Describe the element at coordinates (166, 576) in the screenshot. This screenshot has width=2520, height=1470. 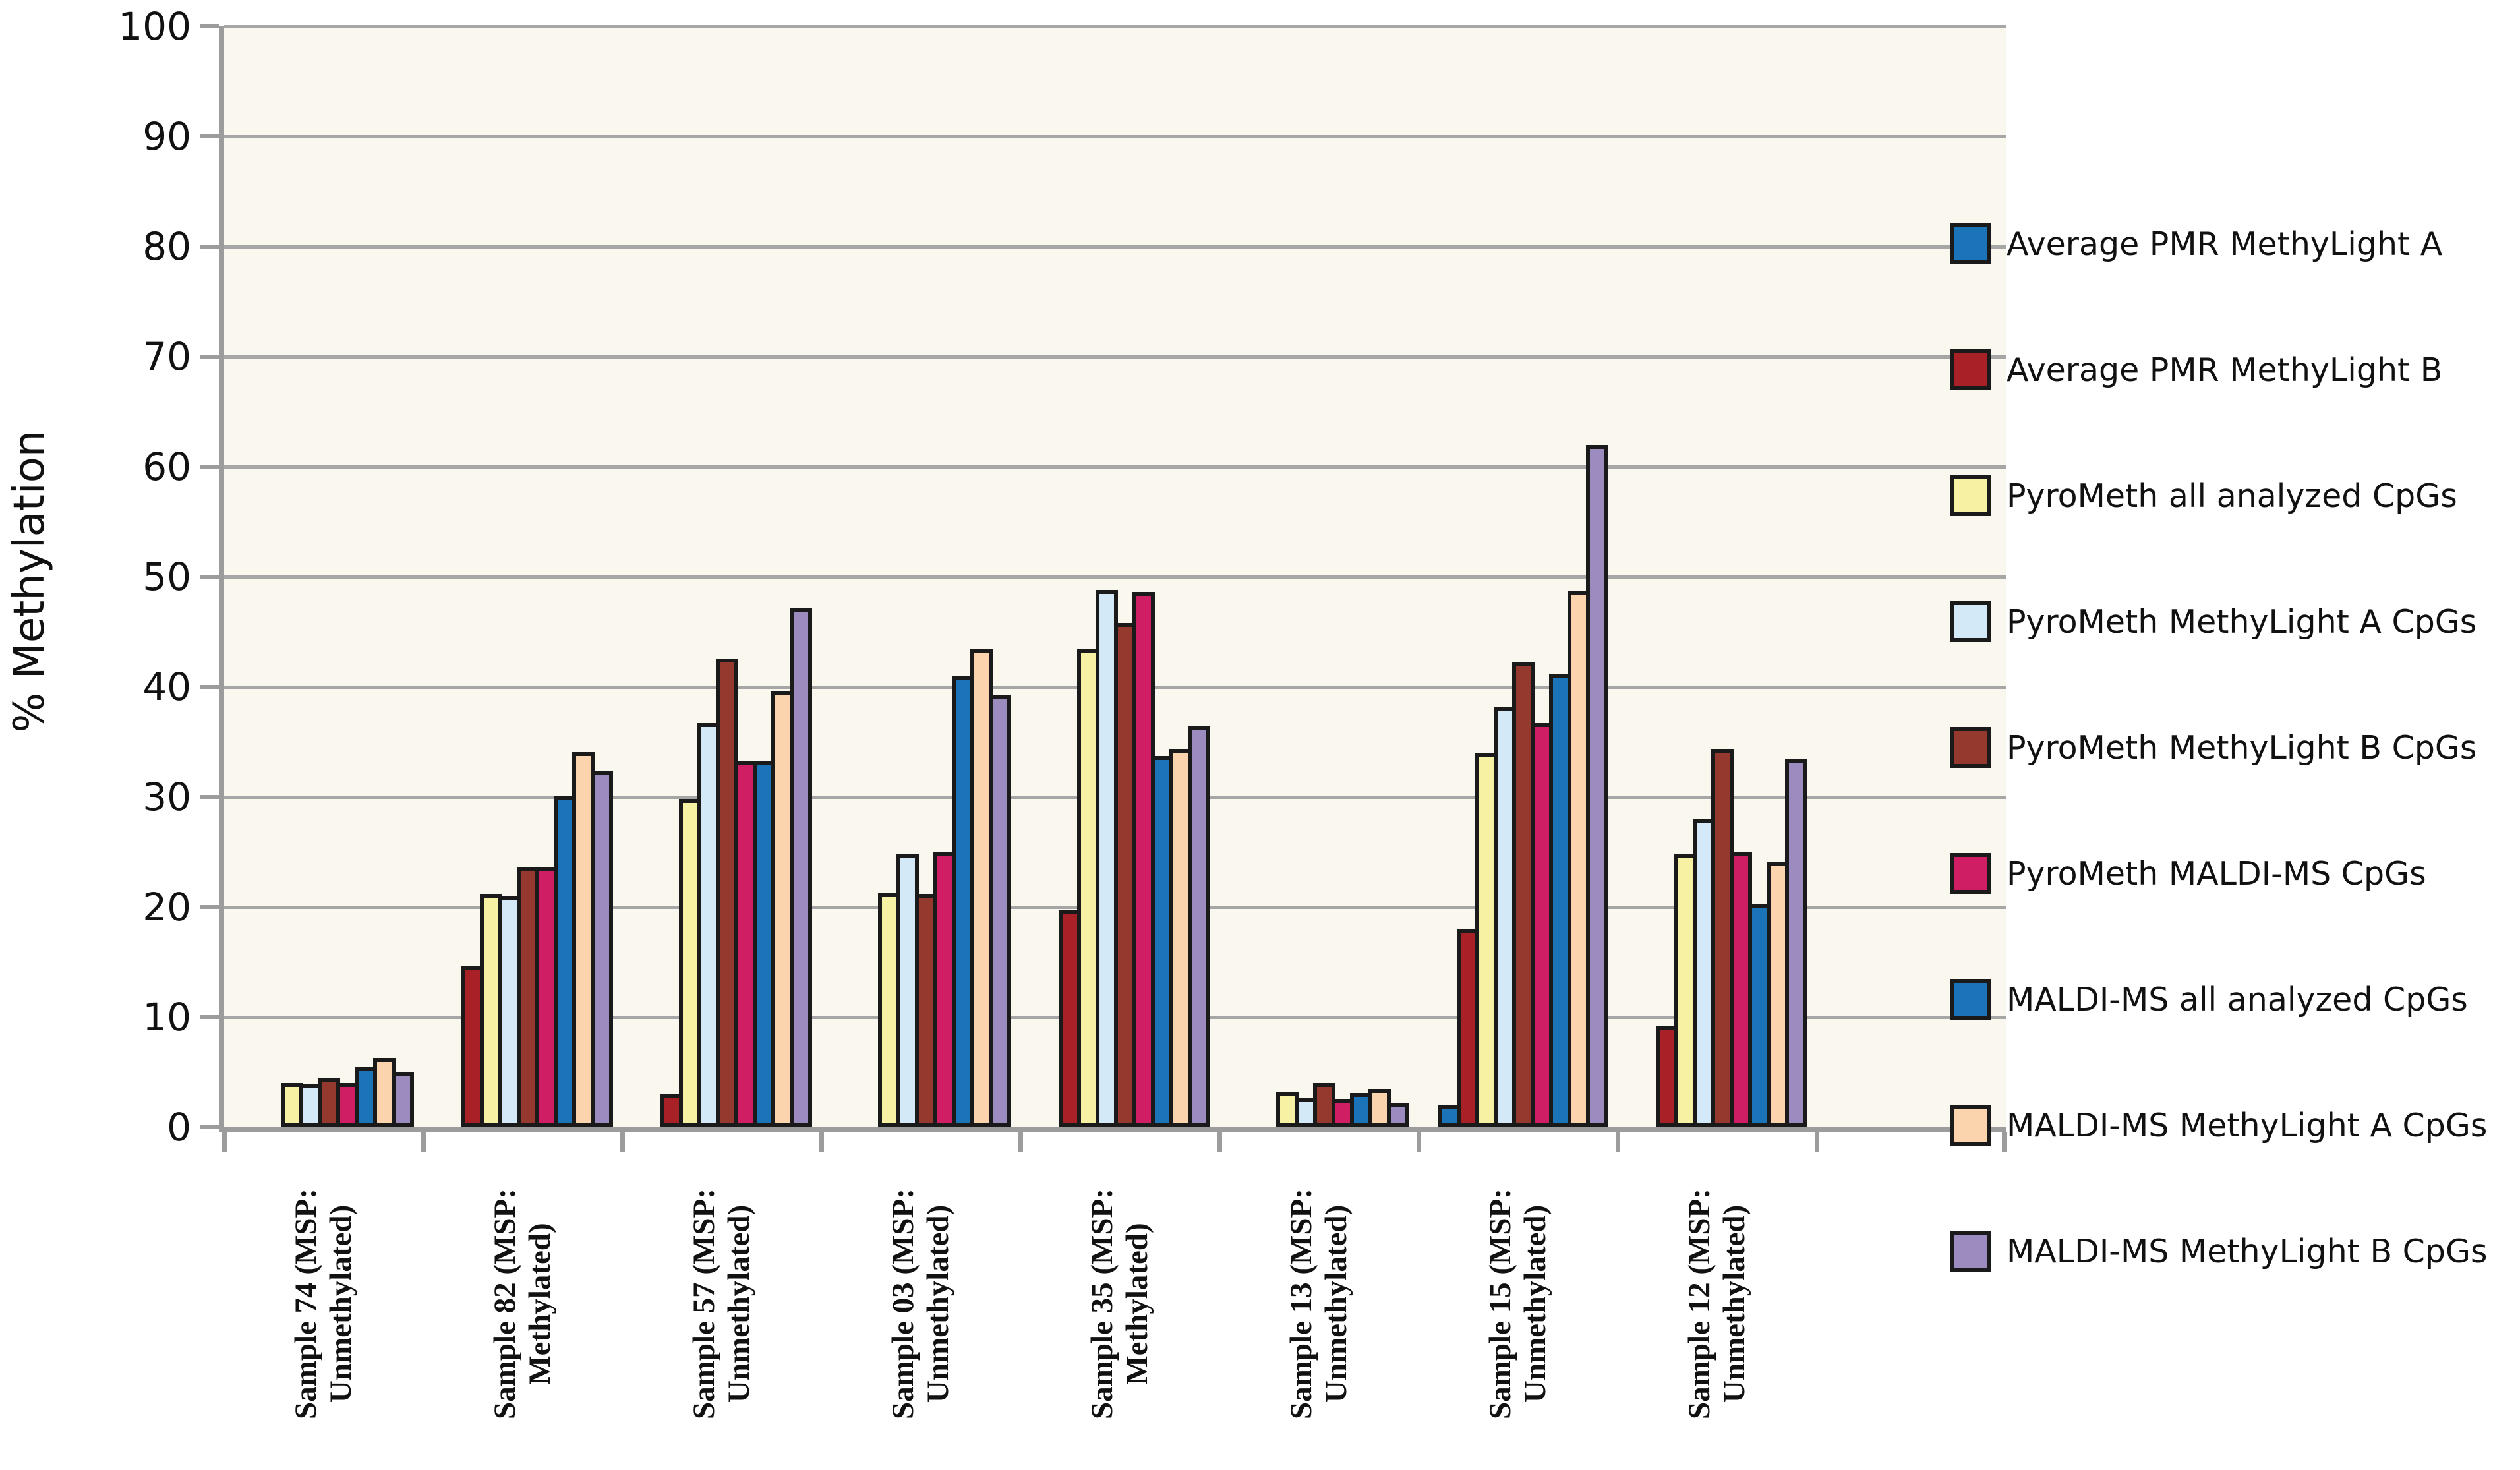
I see `y-tick-label-50: 50` at that location.